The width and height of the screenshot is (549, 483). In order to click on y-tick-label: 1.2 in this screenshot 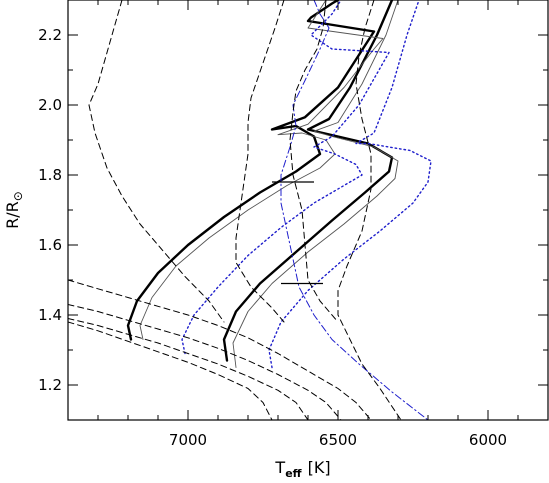, I will do `click(50, 385)`.